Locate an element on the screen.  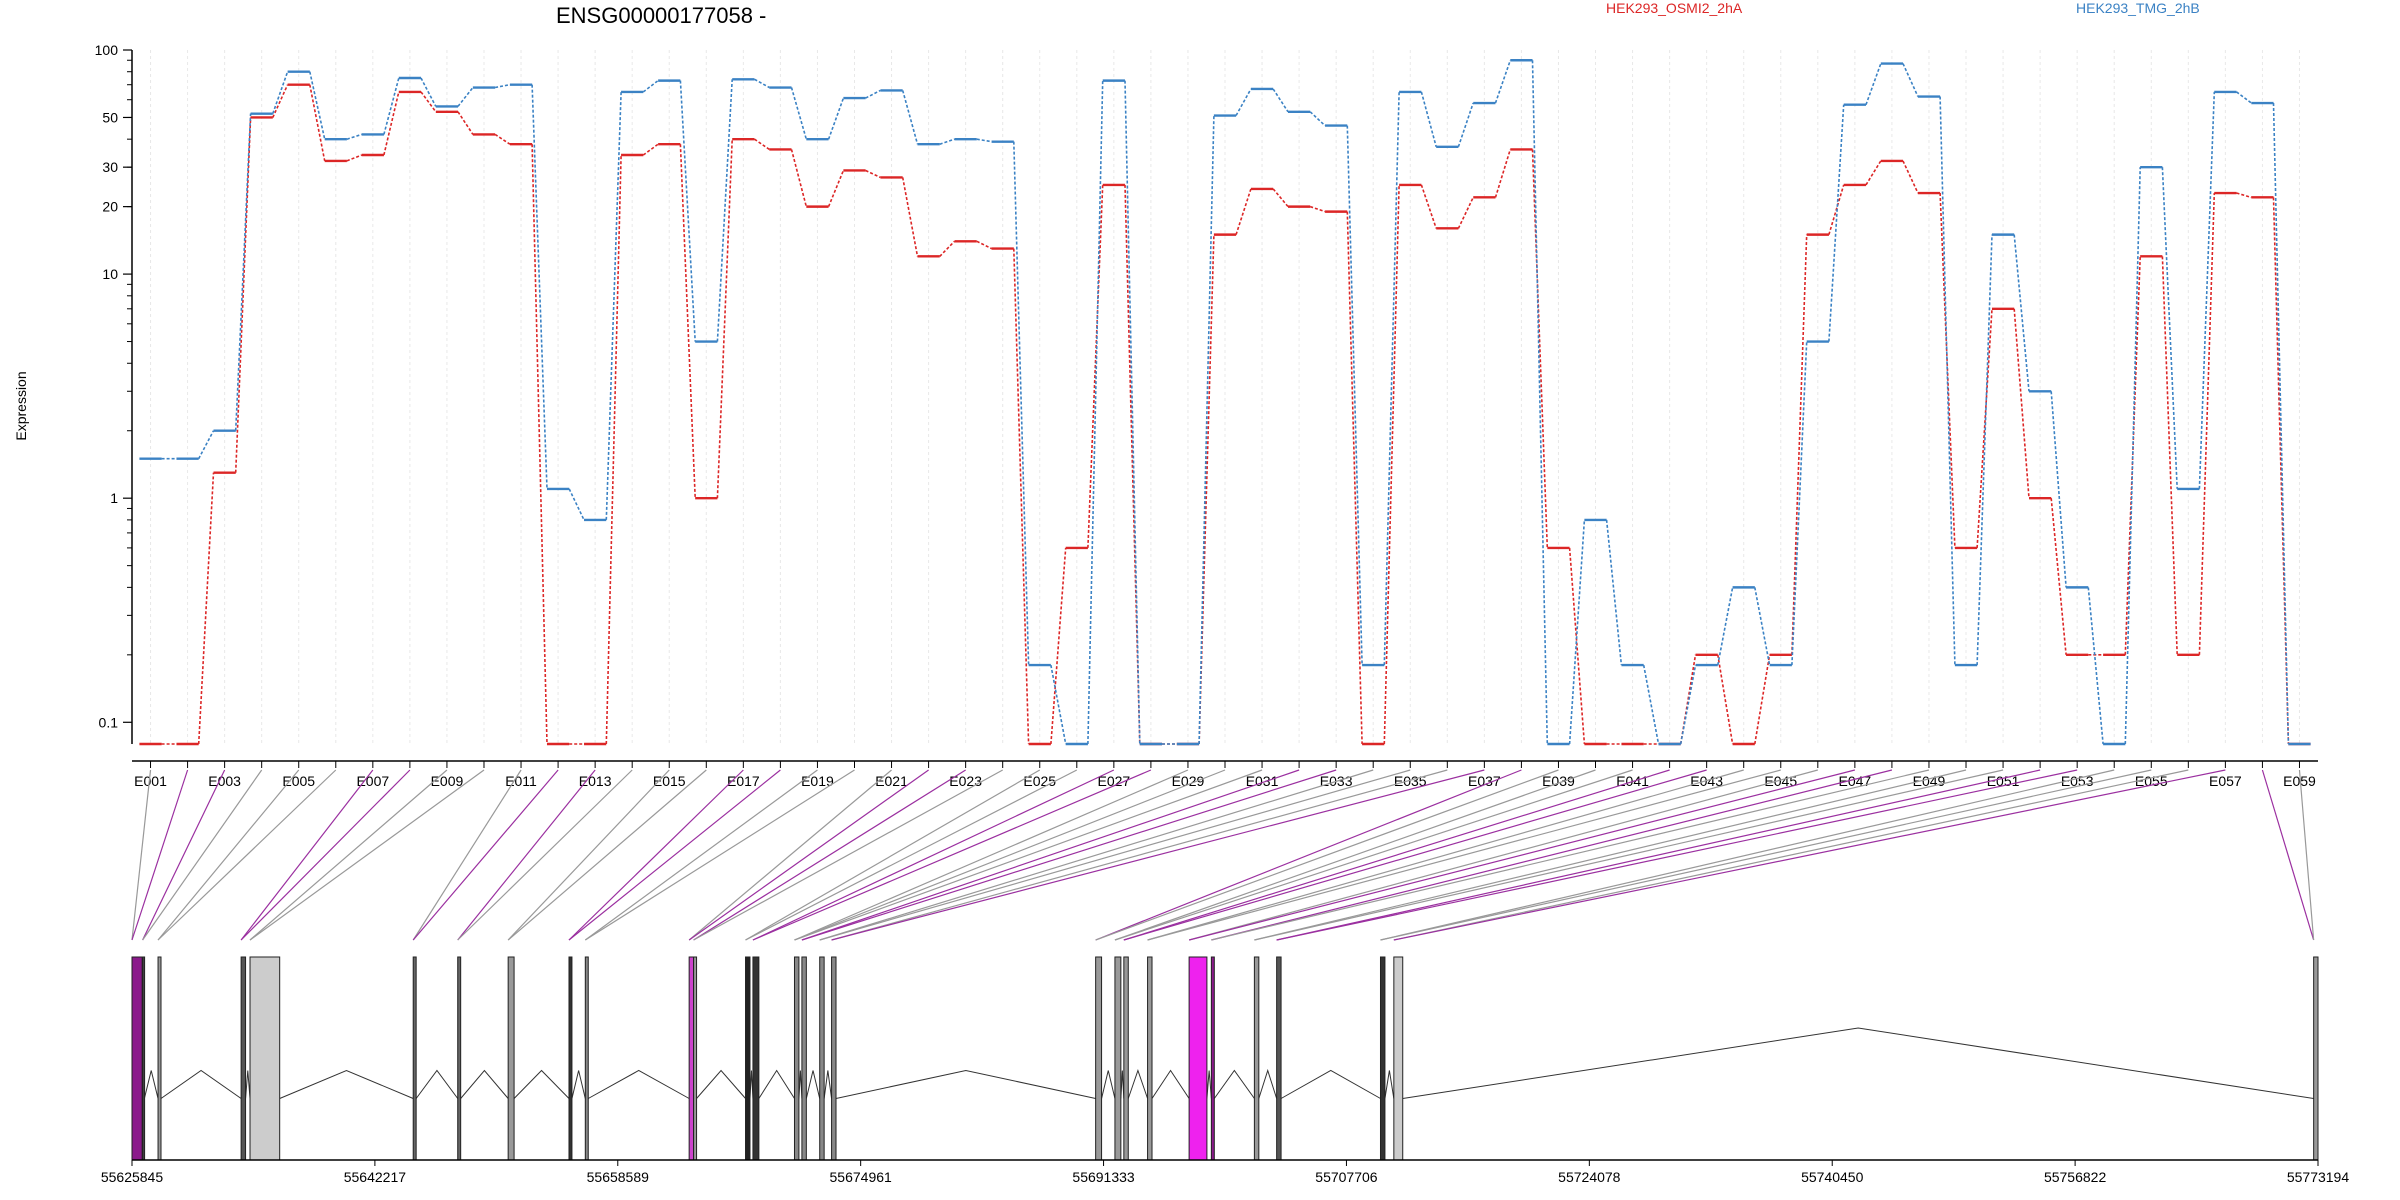
connector-E042 is located at coordinates (1396, 855).